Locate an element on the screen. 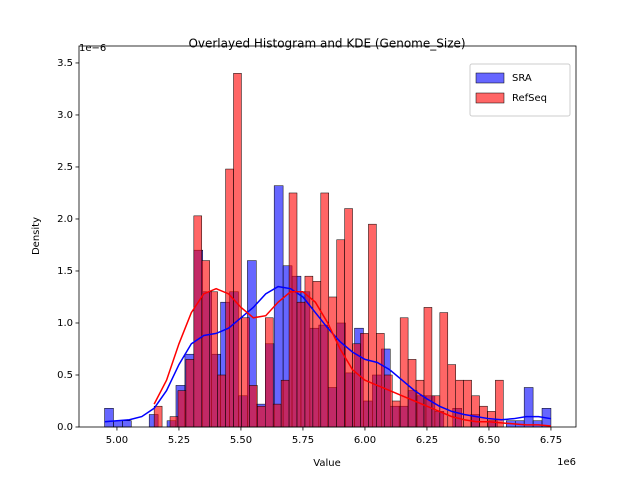 The height and width of the screenshot is (480, 640). y-tick-label: 3.0 is located at coordinates (65, 115).